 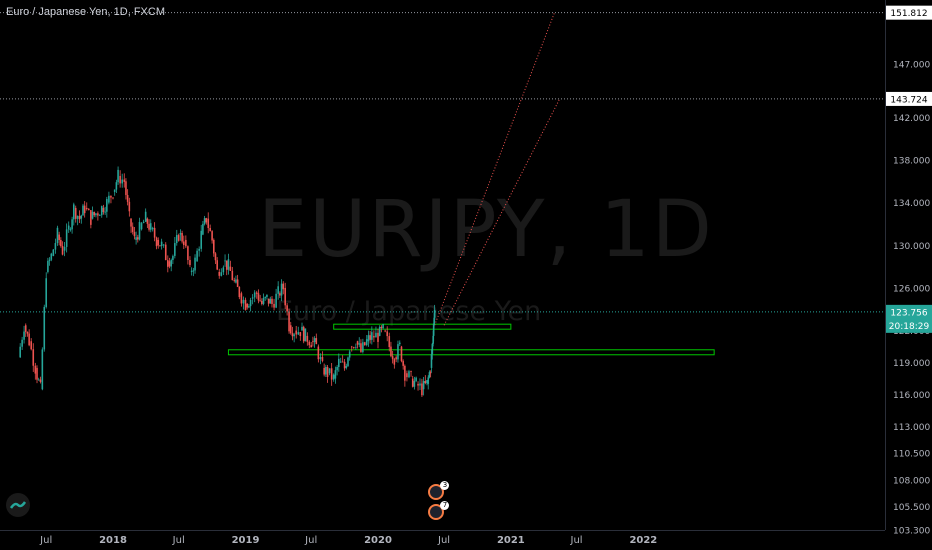 I want to click on tradingview-logo, so click(x=18, y=505).